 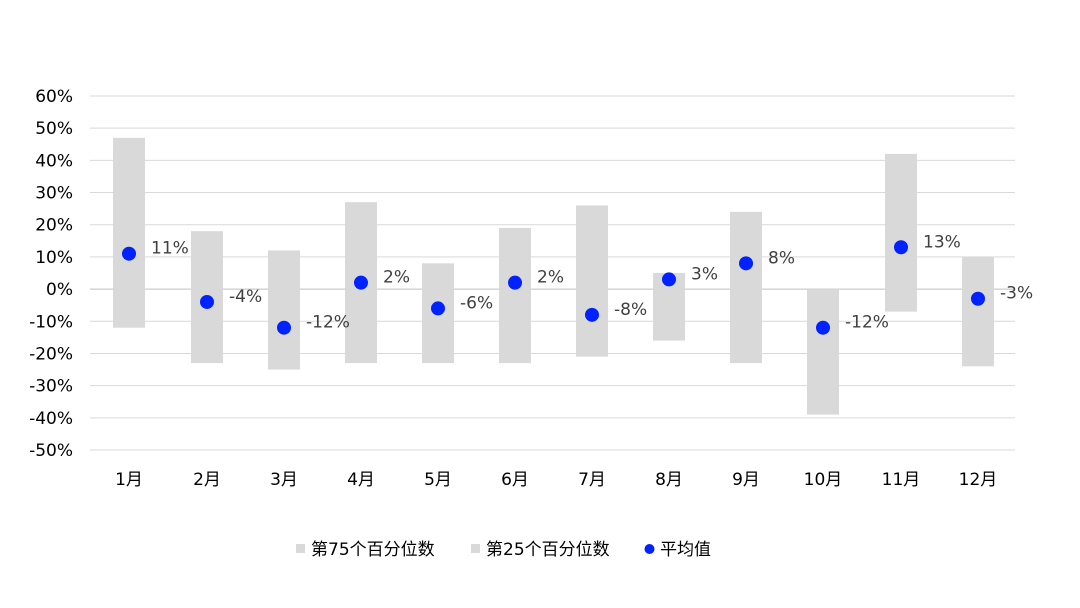 I want to click on y-tick-label: 40%, so click(x=54, y=161).